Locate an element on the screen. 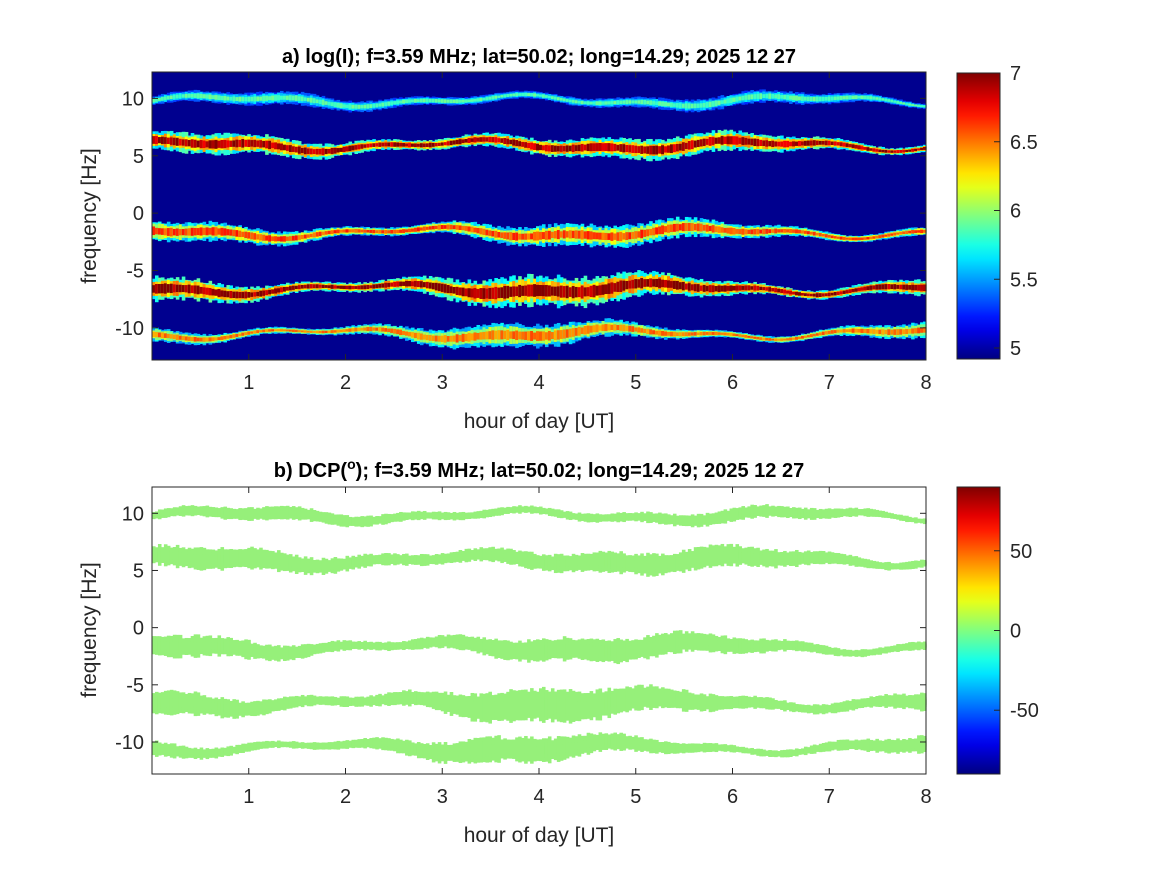 The image size is (1167, 875). panel-a-x-tick-label-7: 8 is located at coordinates (925, 383).